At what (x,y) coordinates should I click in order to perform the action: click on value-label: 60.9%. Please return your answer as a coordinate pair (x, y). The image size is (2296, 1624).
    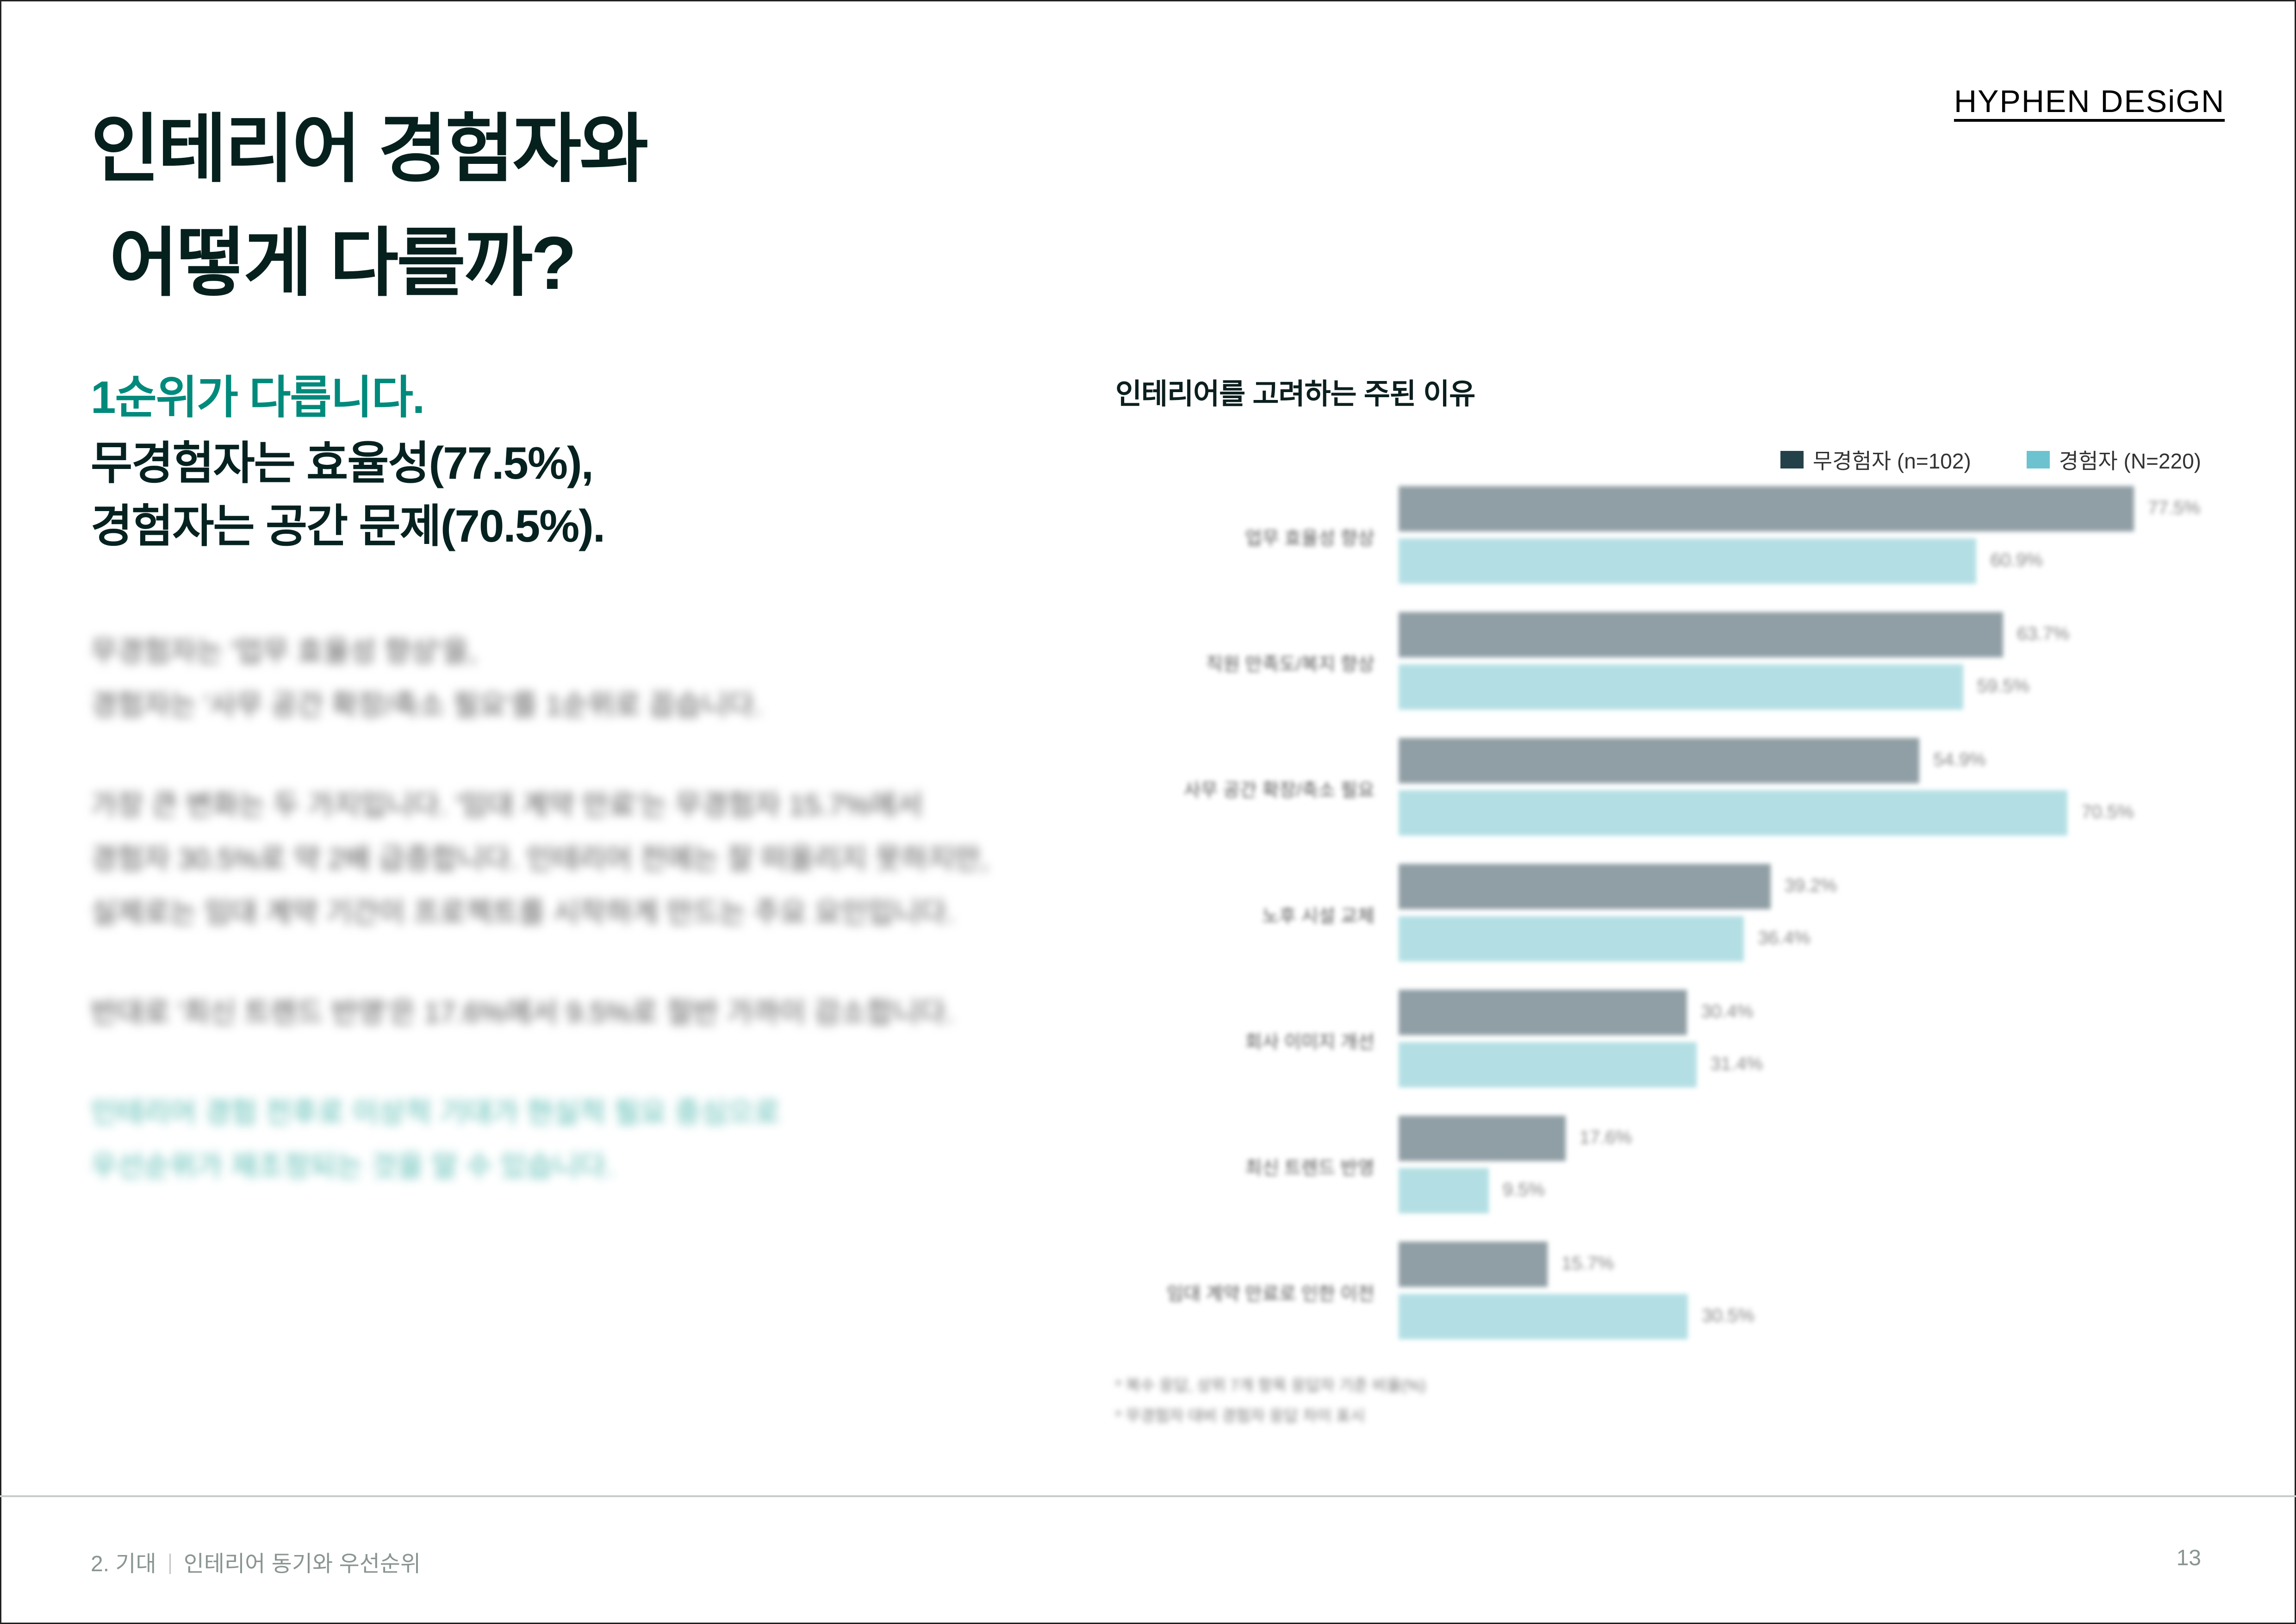
    Looking at the image, I should click on (2016, 560).